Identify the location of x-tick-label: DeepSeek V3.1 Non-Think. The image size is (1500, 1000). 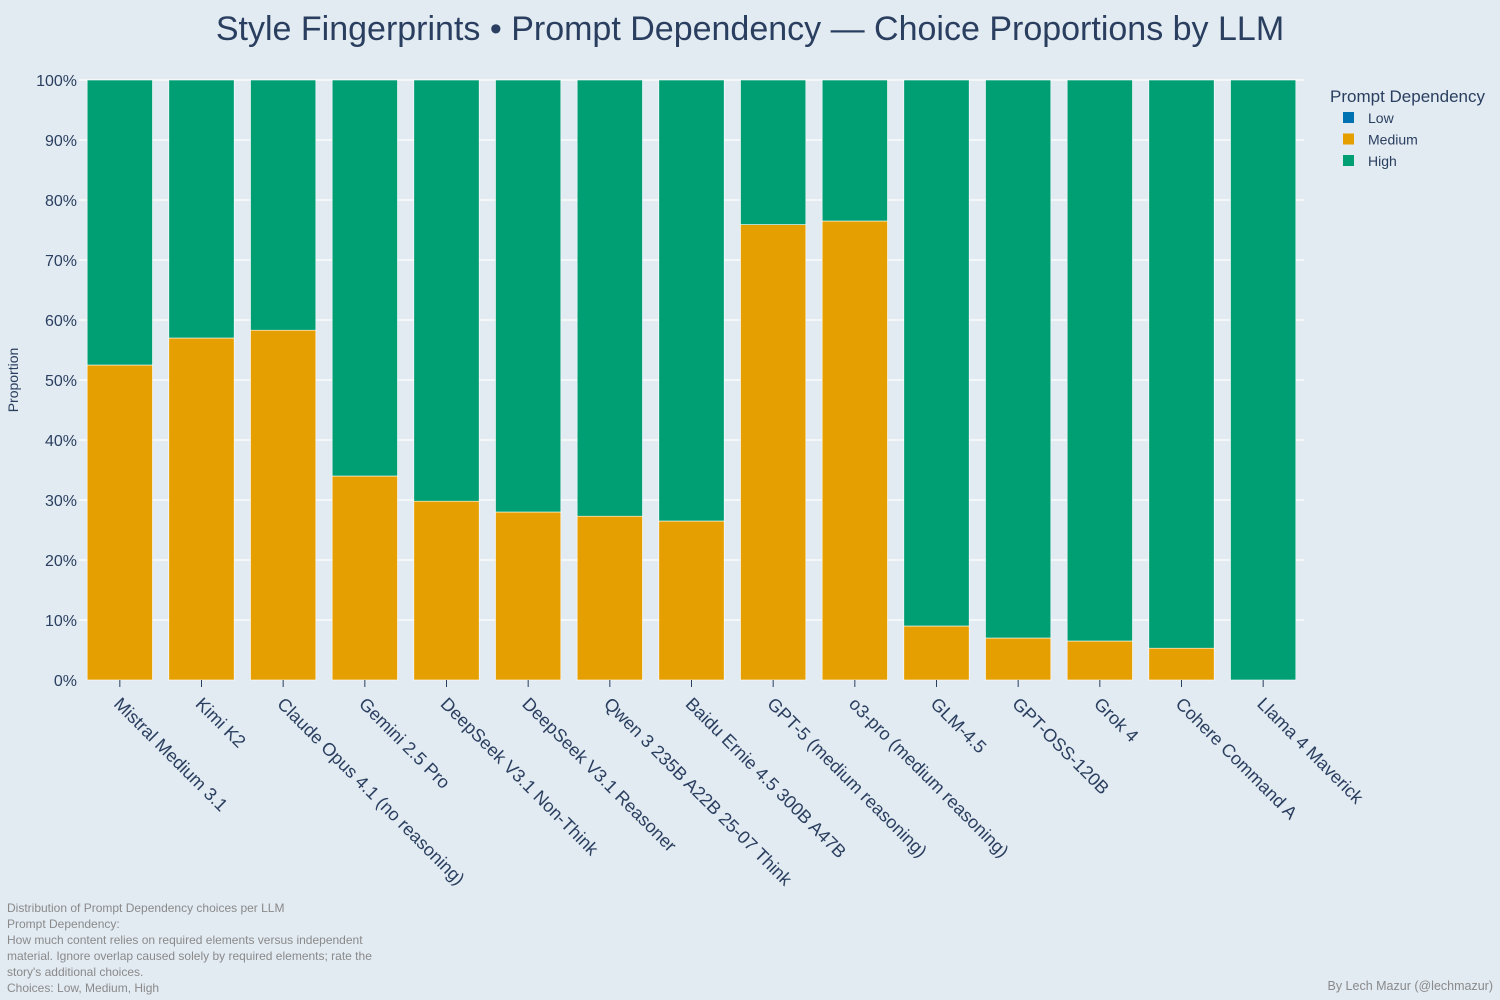
(520, 777).